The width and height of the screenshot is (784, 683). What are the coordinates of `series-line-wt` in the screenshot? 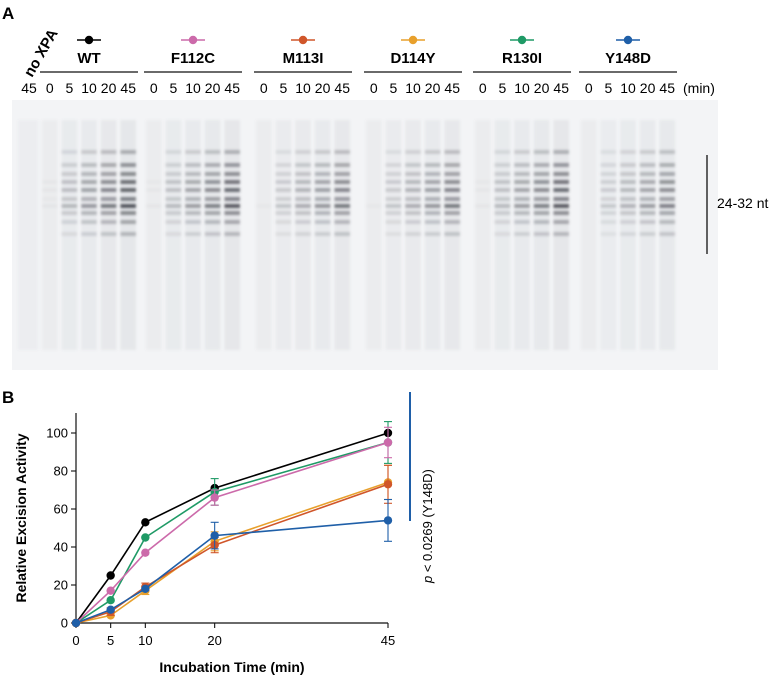 It's located at (232, 528).